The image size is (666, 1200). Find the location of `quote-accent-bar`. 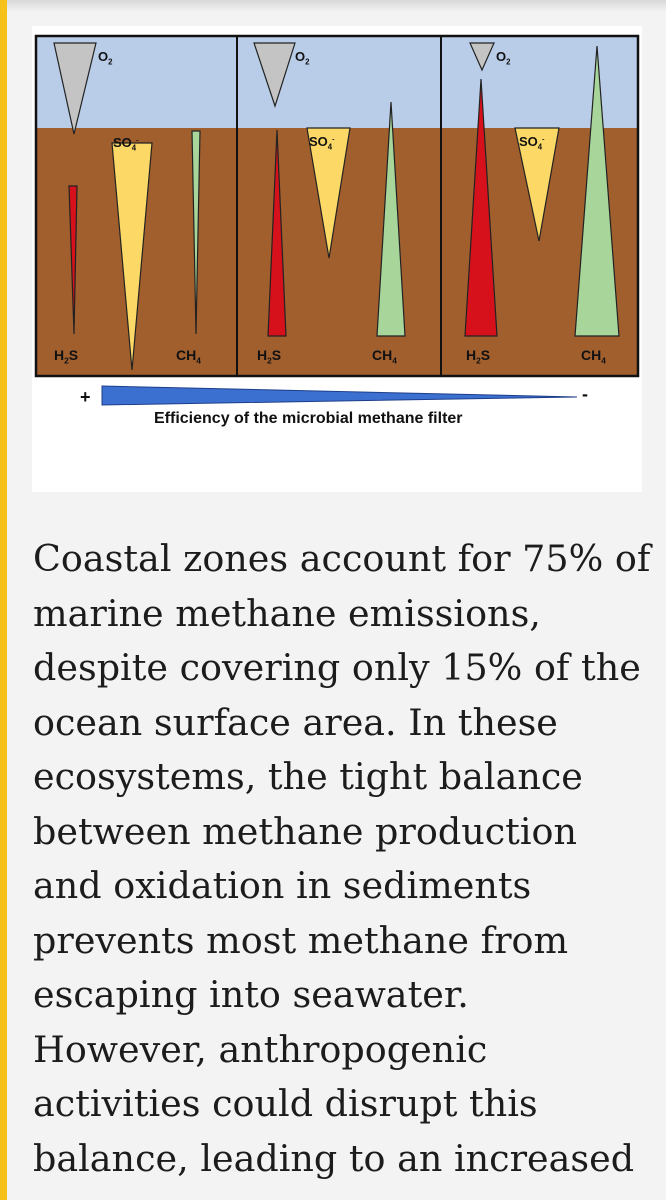

quote-accent-bar is located at coordinates (3, 600).